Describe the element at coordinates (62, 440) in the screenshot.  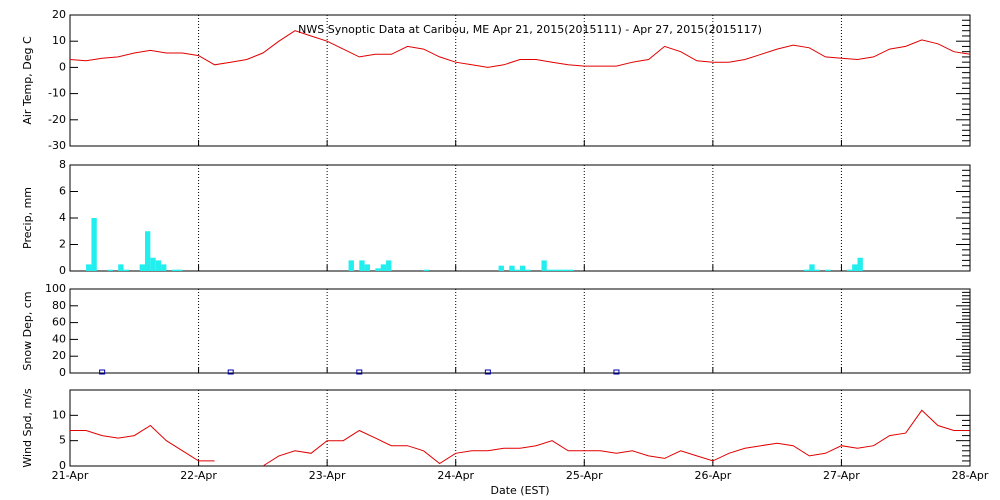
I see `y-tick-label: 5` at that location.